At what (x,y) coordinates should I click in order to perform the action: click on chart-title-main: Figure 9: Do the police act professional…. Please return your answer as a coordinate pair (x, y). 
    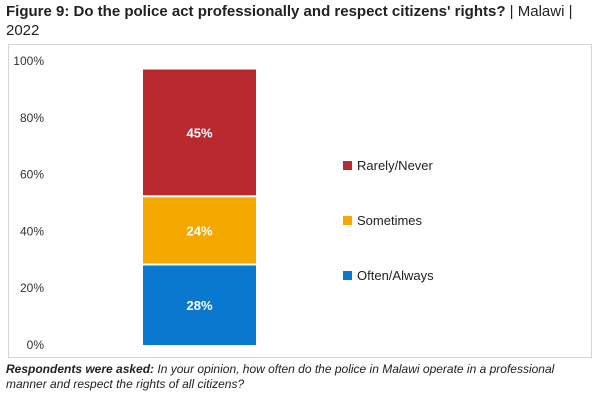
    Looking at the image, I should click on (256, 11).